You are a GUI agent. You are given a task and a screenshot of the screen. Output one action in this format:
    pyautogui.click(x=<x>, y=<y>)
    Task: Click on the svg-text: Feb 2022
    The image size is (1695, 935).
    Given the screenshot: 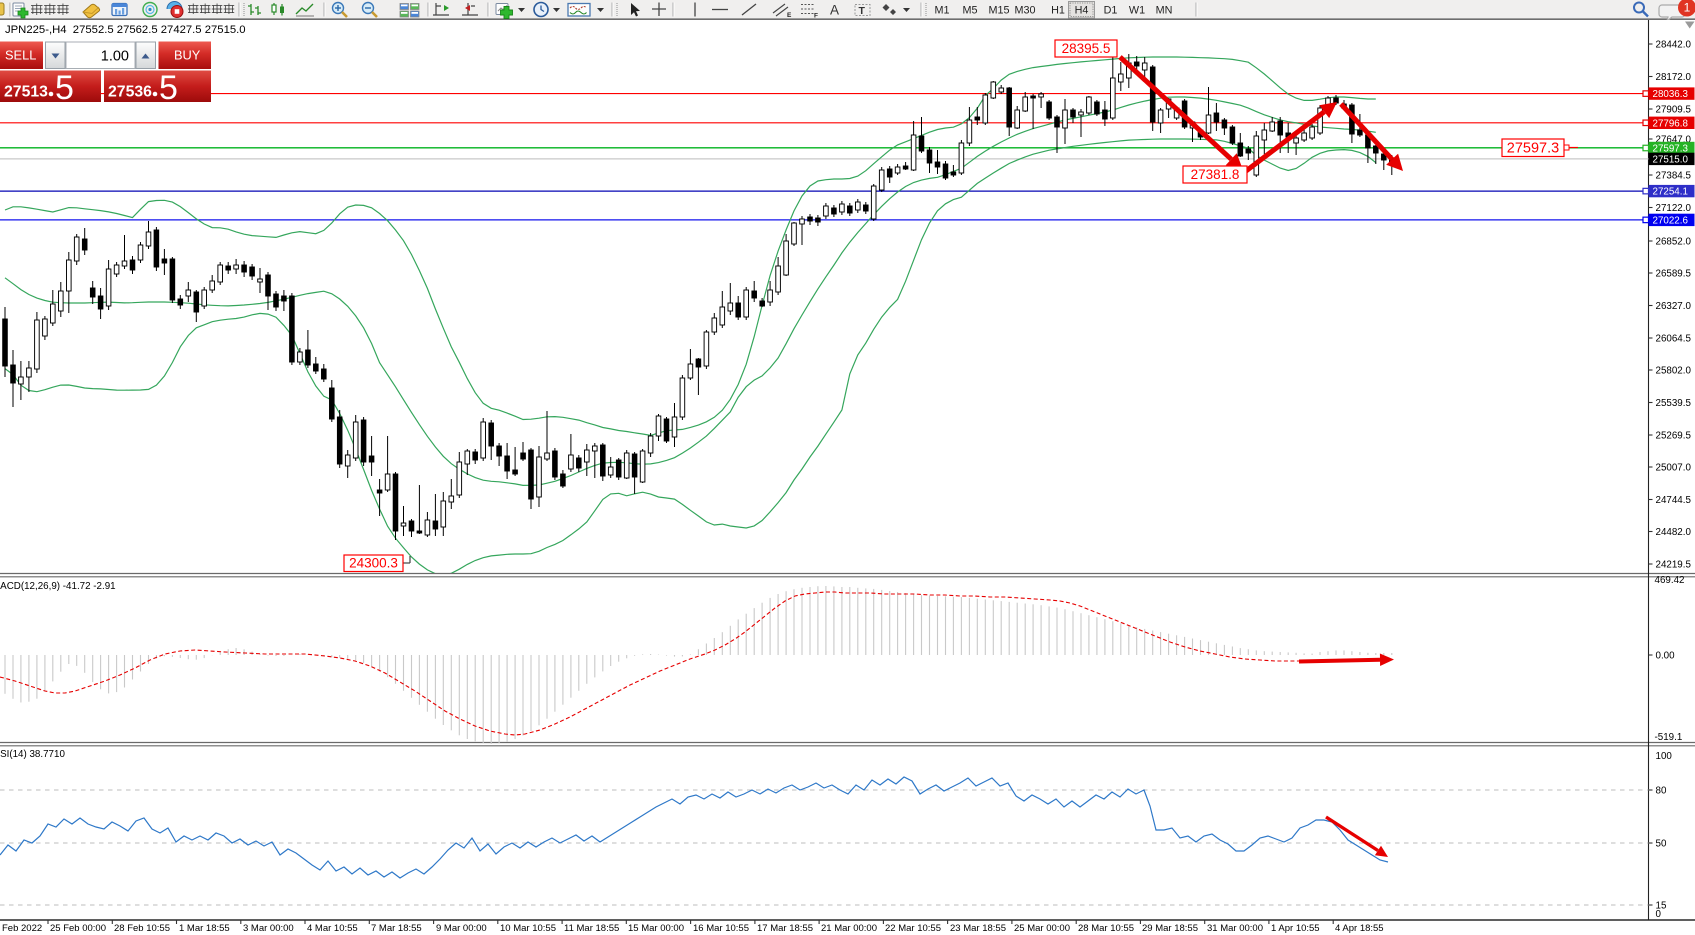 What is the action you would take?
    pyautogui.click(x=22, y=928)
    